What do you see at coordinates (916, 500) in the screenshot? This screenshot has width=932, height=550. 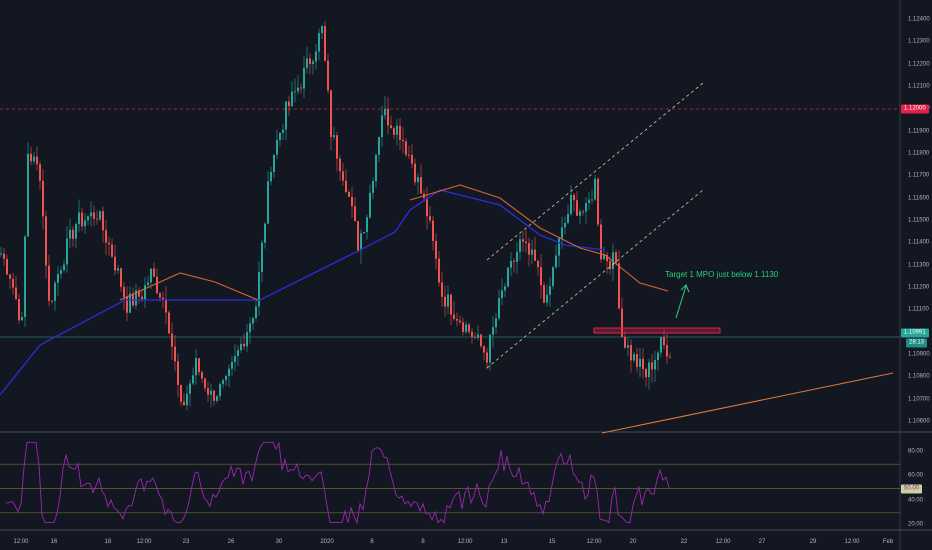 I see `rsi-tick: 40.00` at bounding box center [916, 500].